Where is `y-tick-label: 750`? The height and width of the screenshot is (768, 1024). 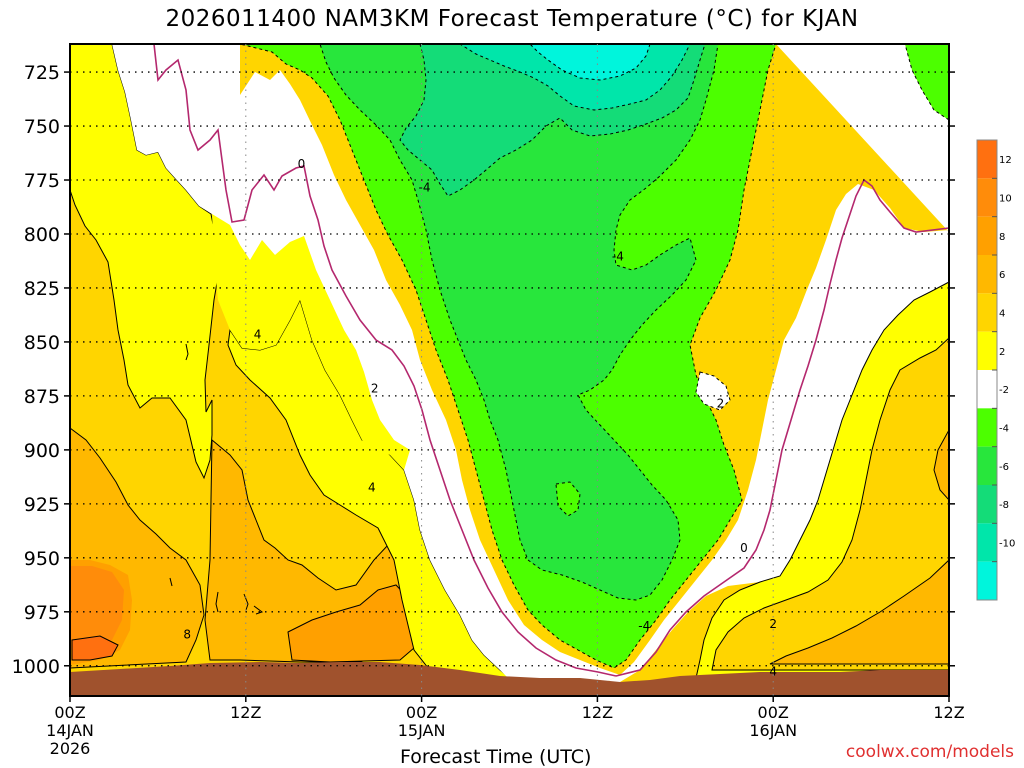
y-tick-label: 750 is located at coordinates (42, 127).